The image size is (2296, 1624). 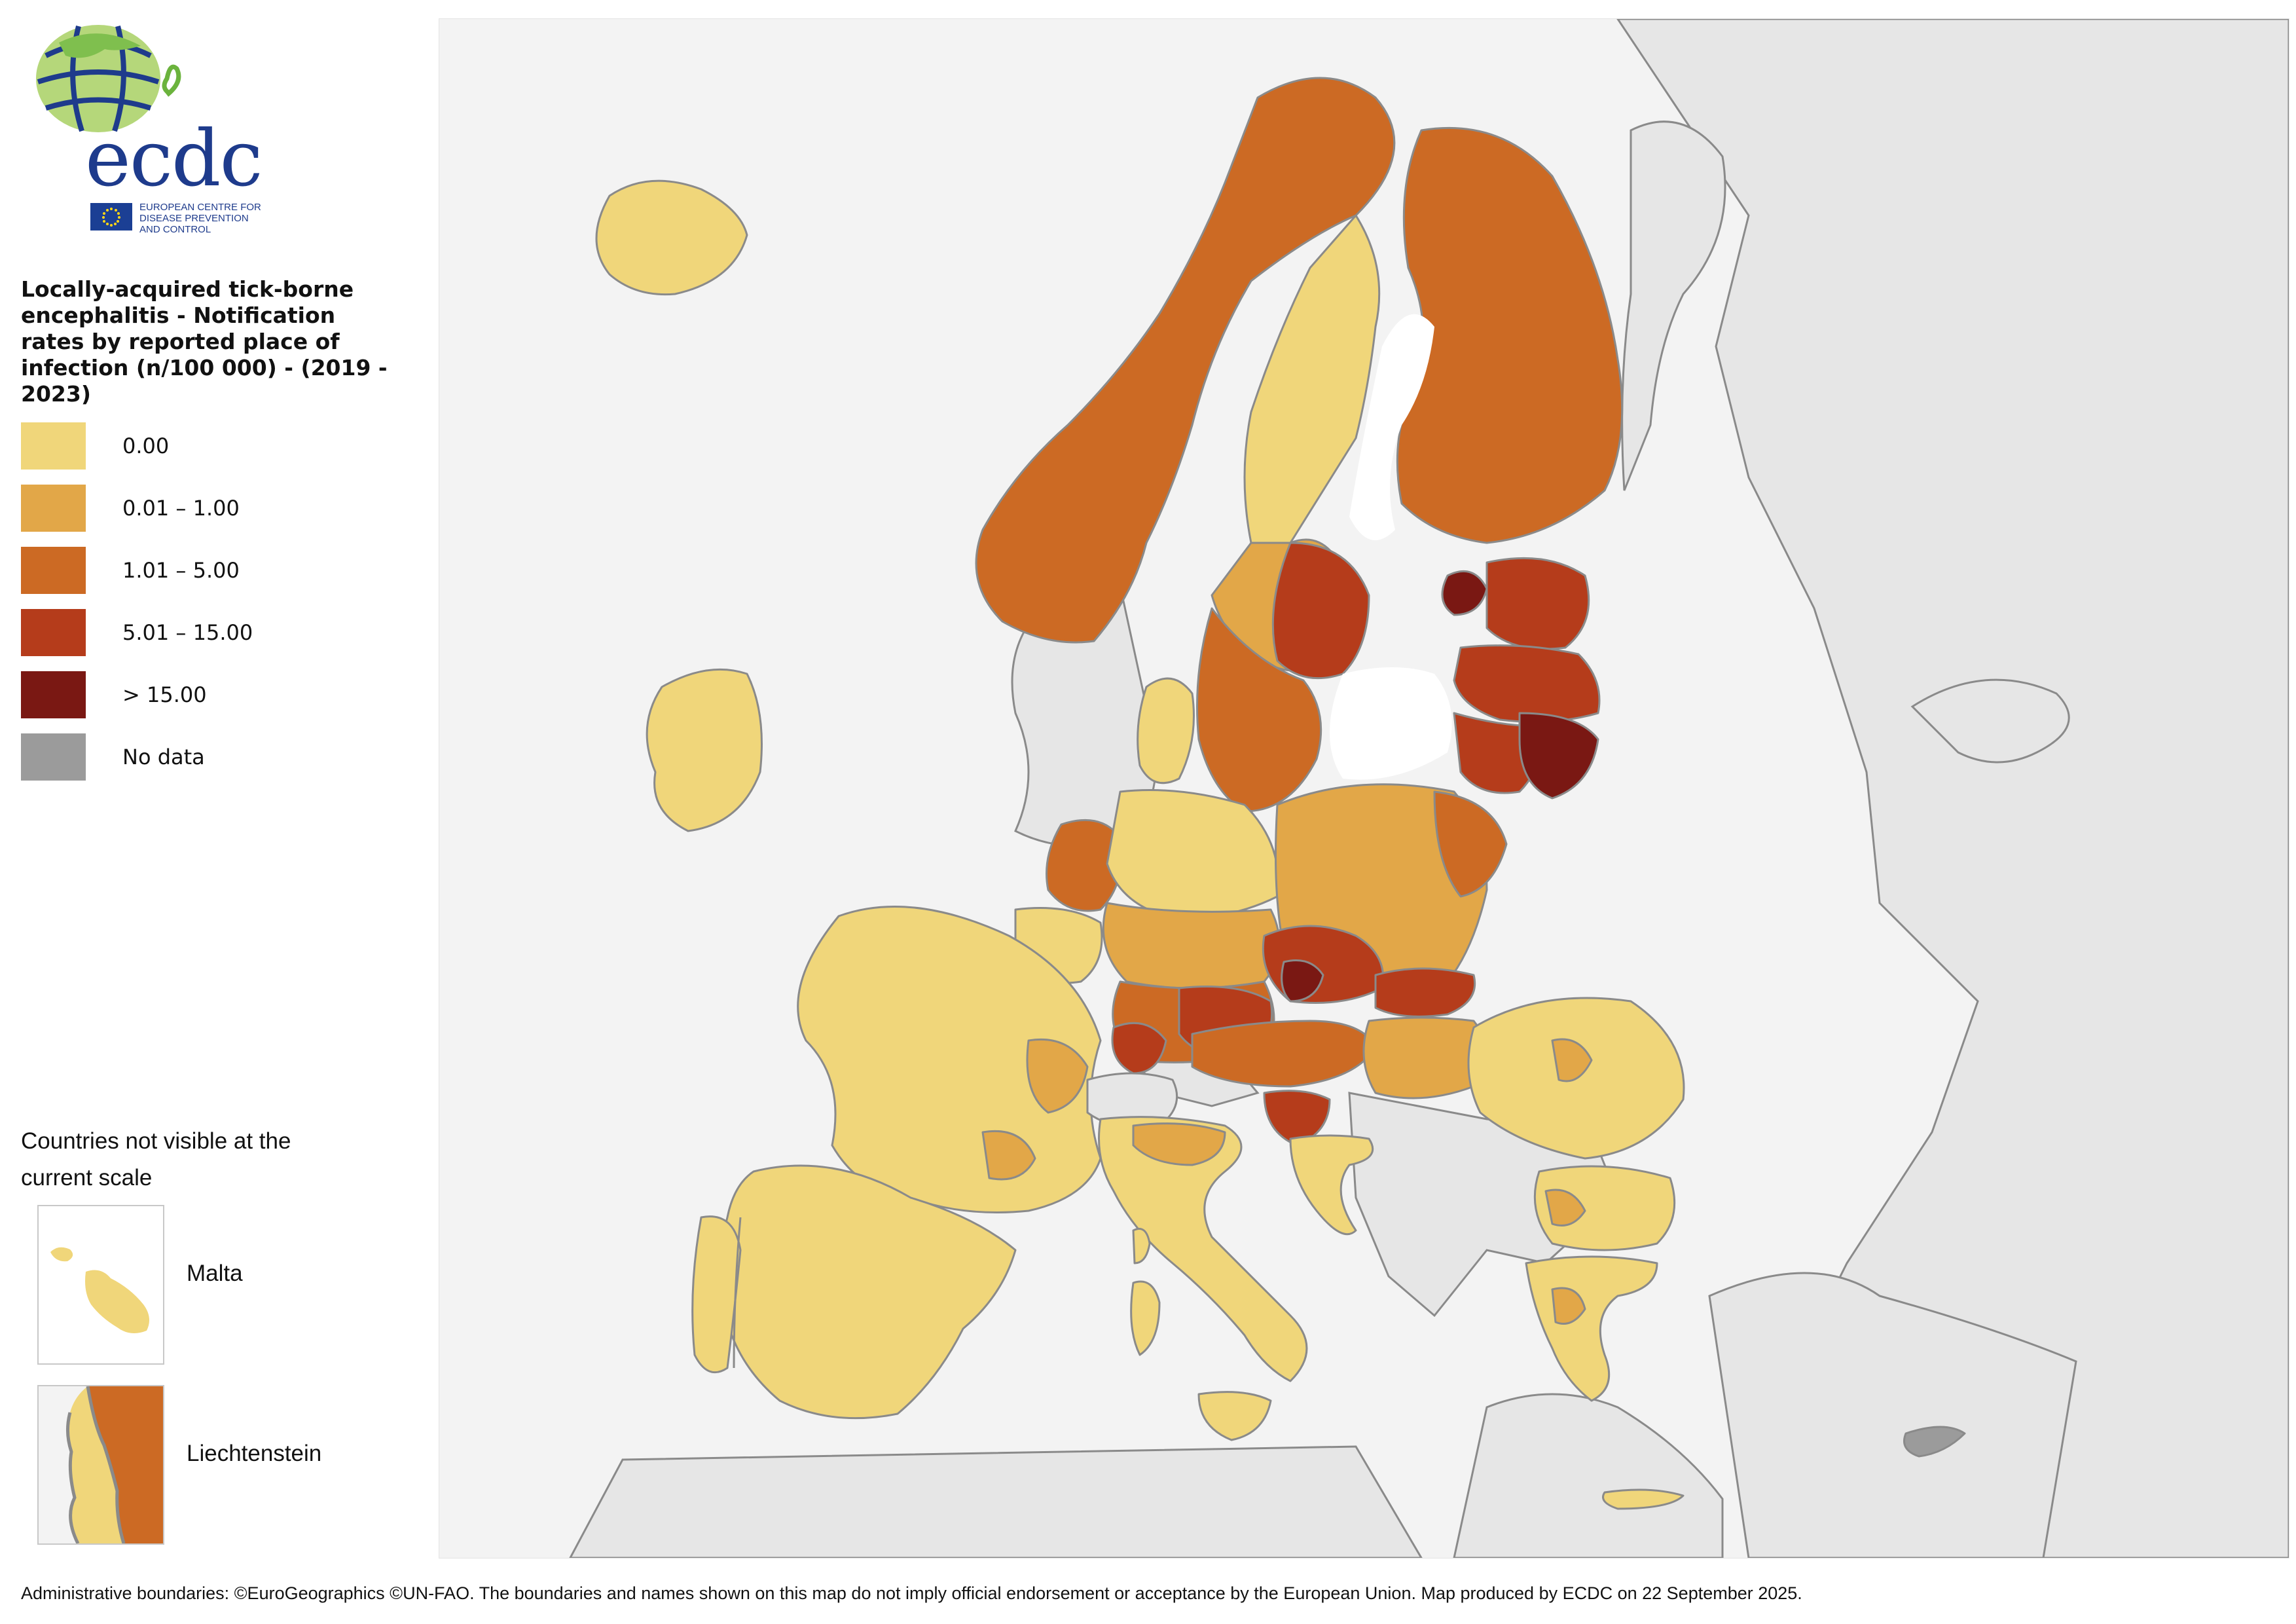 I want to click on legend-label: No data, so click(x=163, y=757).